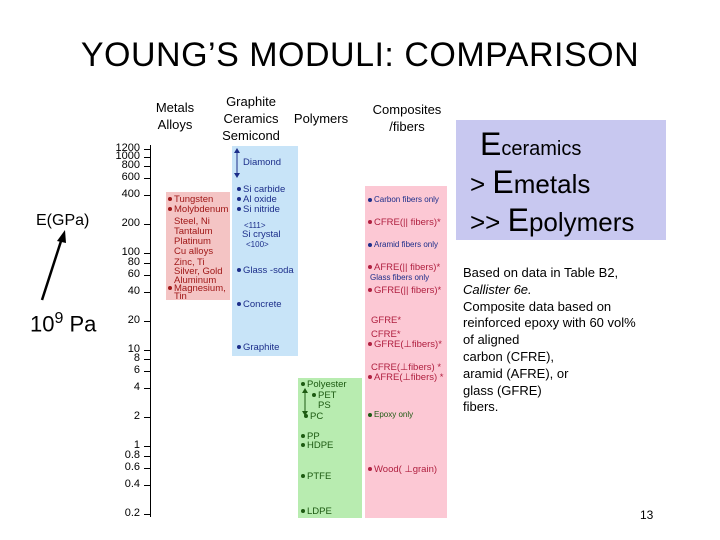  What do you see at coordinates (509, 356) in the screenshot?
I see `note-line: carbon (CFRE),` at bounding box center [509, 356].